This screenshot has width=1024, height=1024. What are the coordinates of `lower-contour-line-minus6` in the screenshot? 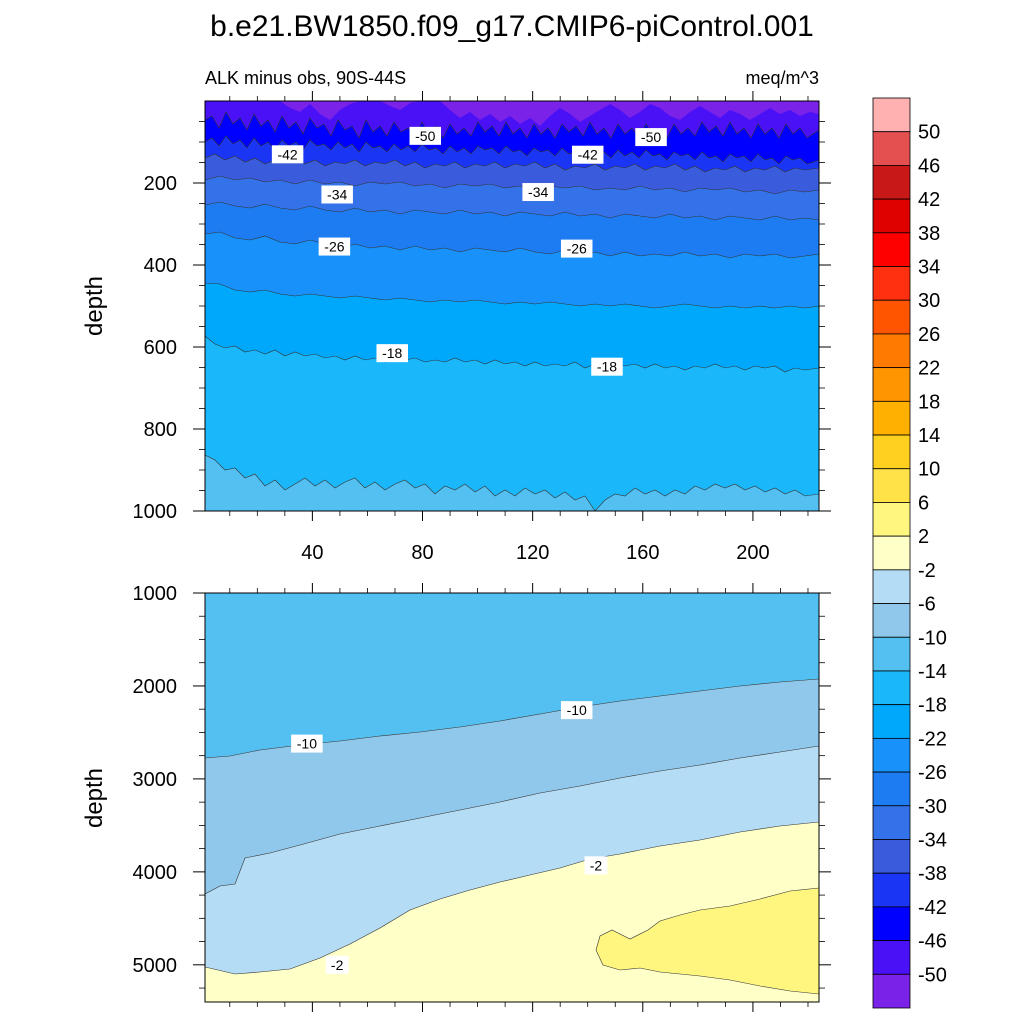 It's located at (512, 898).